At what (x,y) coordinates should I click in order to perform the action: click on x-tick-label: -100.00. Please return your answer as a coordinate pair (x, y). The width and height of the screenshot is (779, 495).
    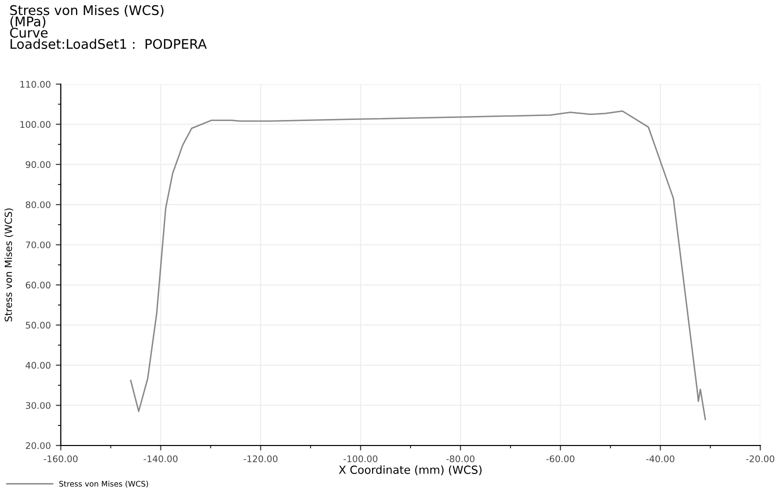
    Looking at the image, I should click on (361, 458).